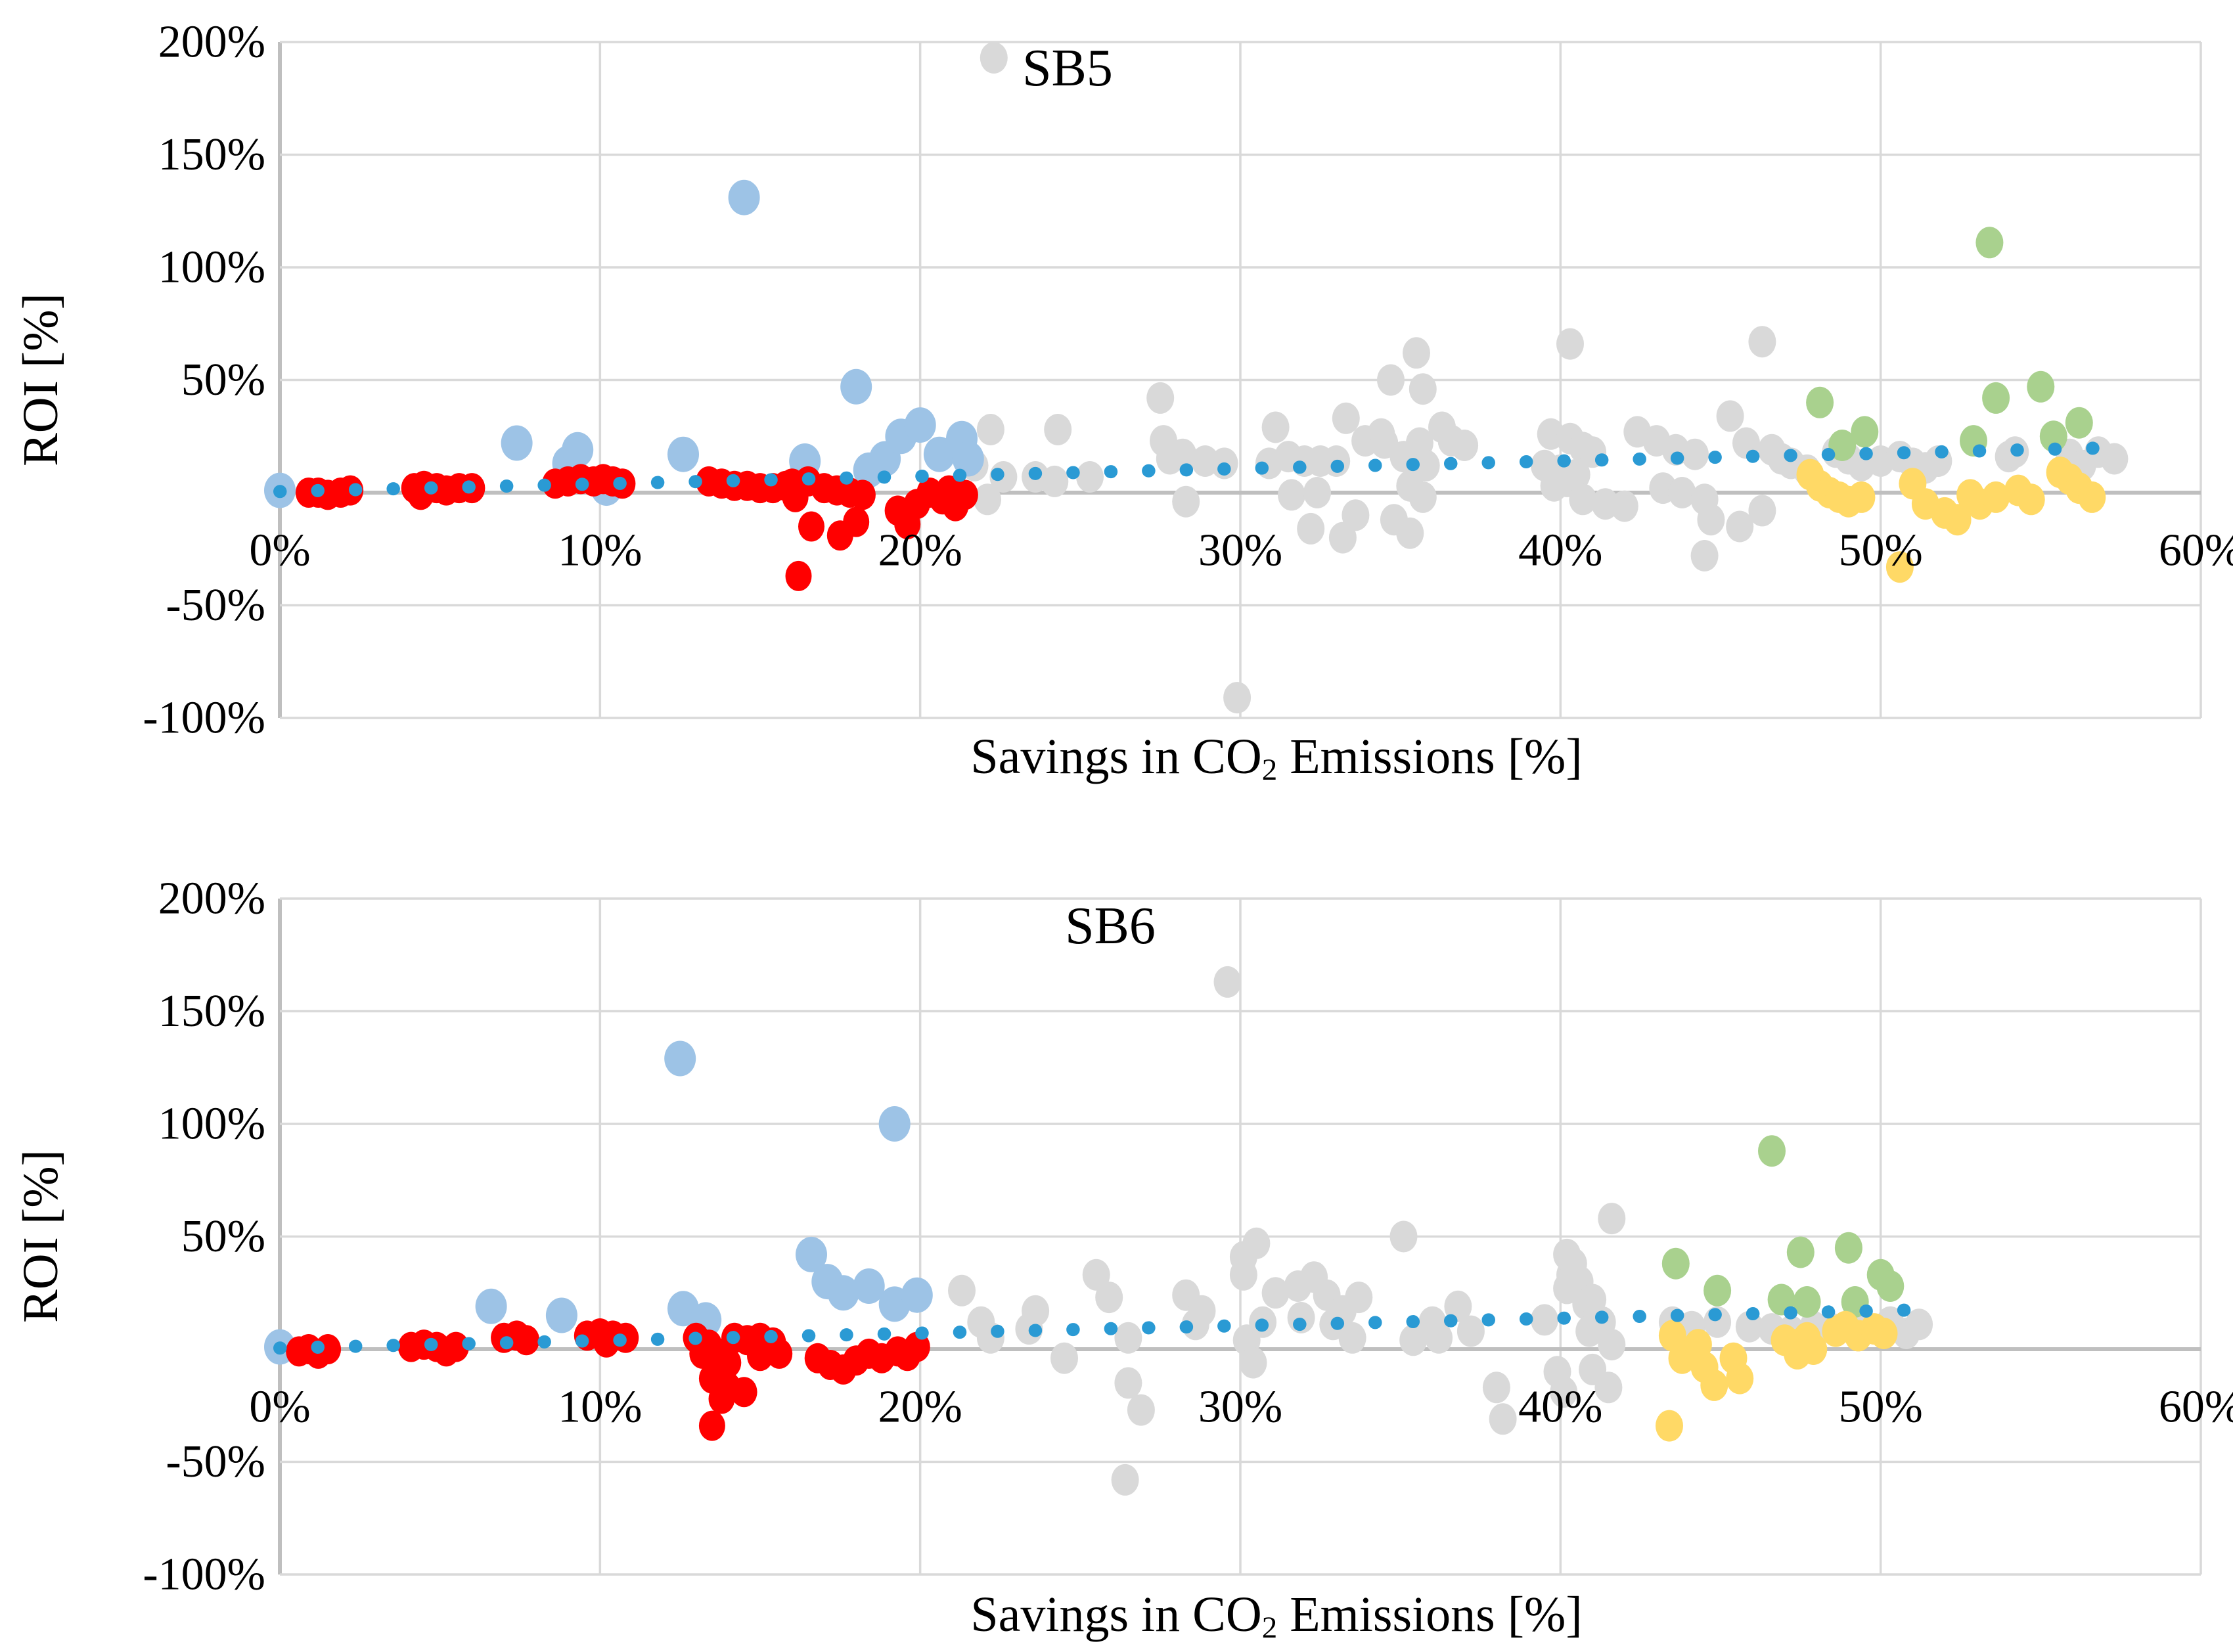 This screenshot has height=1652, width=2233. Describe the element at coordinates (204, 719) in the screenshot. I see `chart-sb5-y-tick-label: -100%` at that location.